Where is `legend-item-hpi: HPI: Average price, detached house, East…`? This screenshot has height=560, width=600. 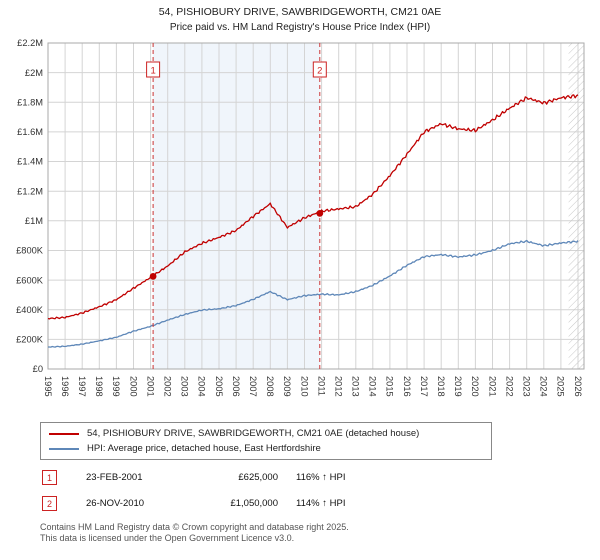 legend-item-hpi: HPI: Average price, detached house, East… is located at coordinates (266, 448).